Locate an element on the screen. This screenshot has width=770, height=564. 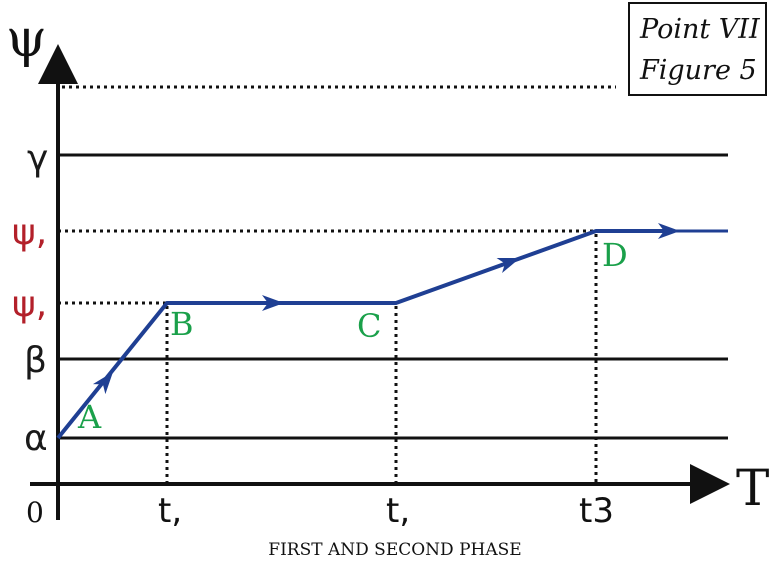
level-label-psi-upper: ψ, is located at coordinates (29, 232).